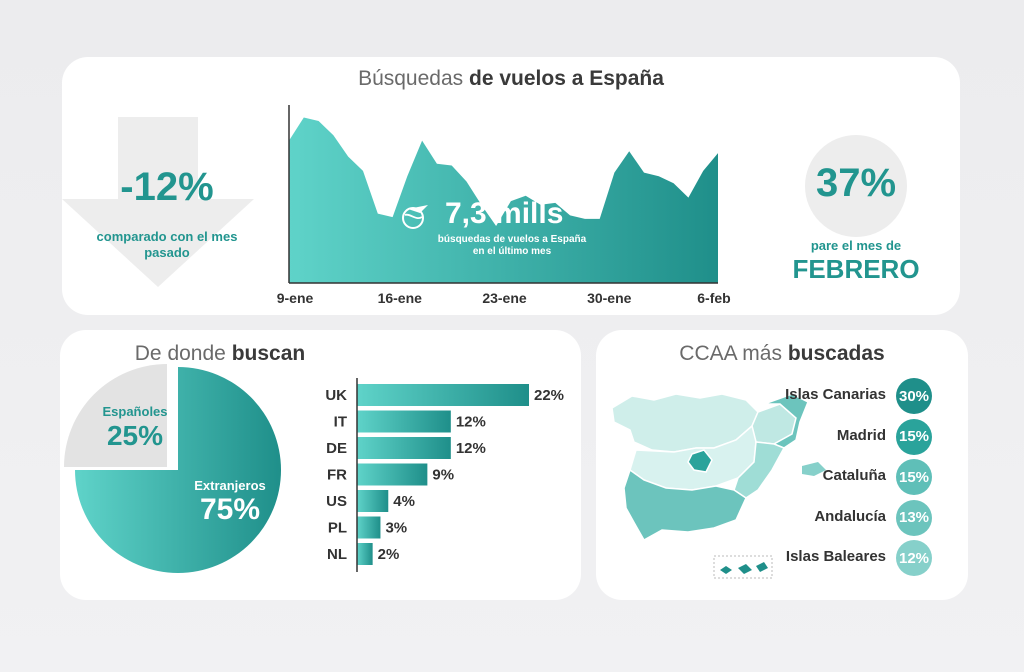 The image size is (1024, 672). Describe the element at coordinates (336, 501) in the screenshot. I see `bar-category-label: US` at that location.